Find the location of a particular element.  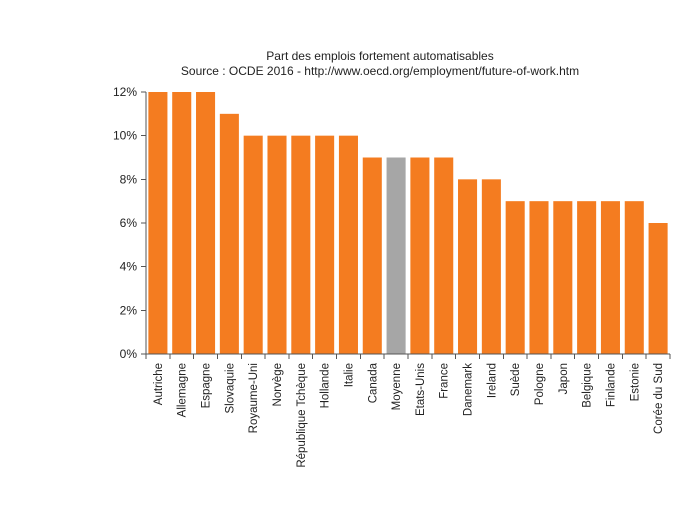

bar-su-de is located at coordinates (515, 277).